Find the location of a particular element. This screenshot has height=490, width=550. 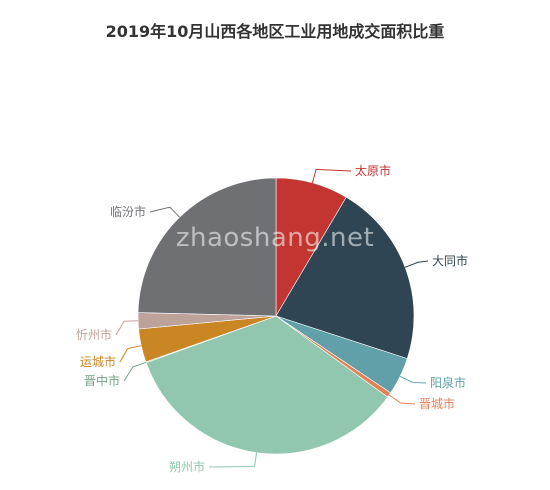

slice-label: 朔州市 is located at coordinates (187, 466).